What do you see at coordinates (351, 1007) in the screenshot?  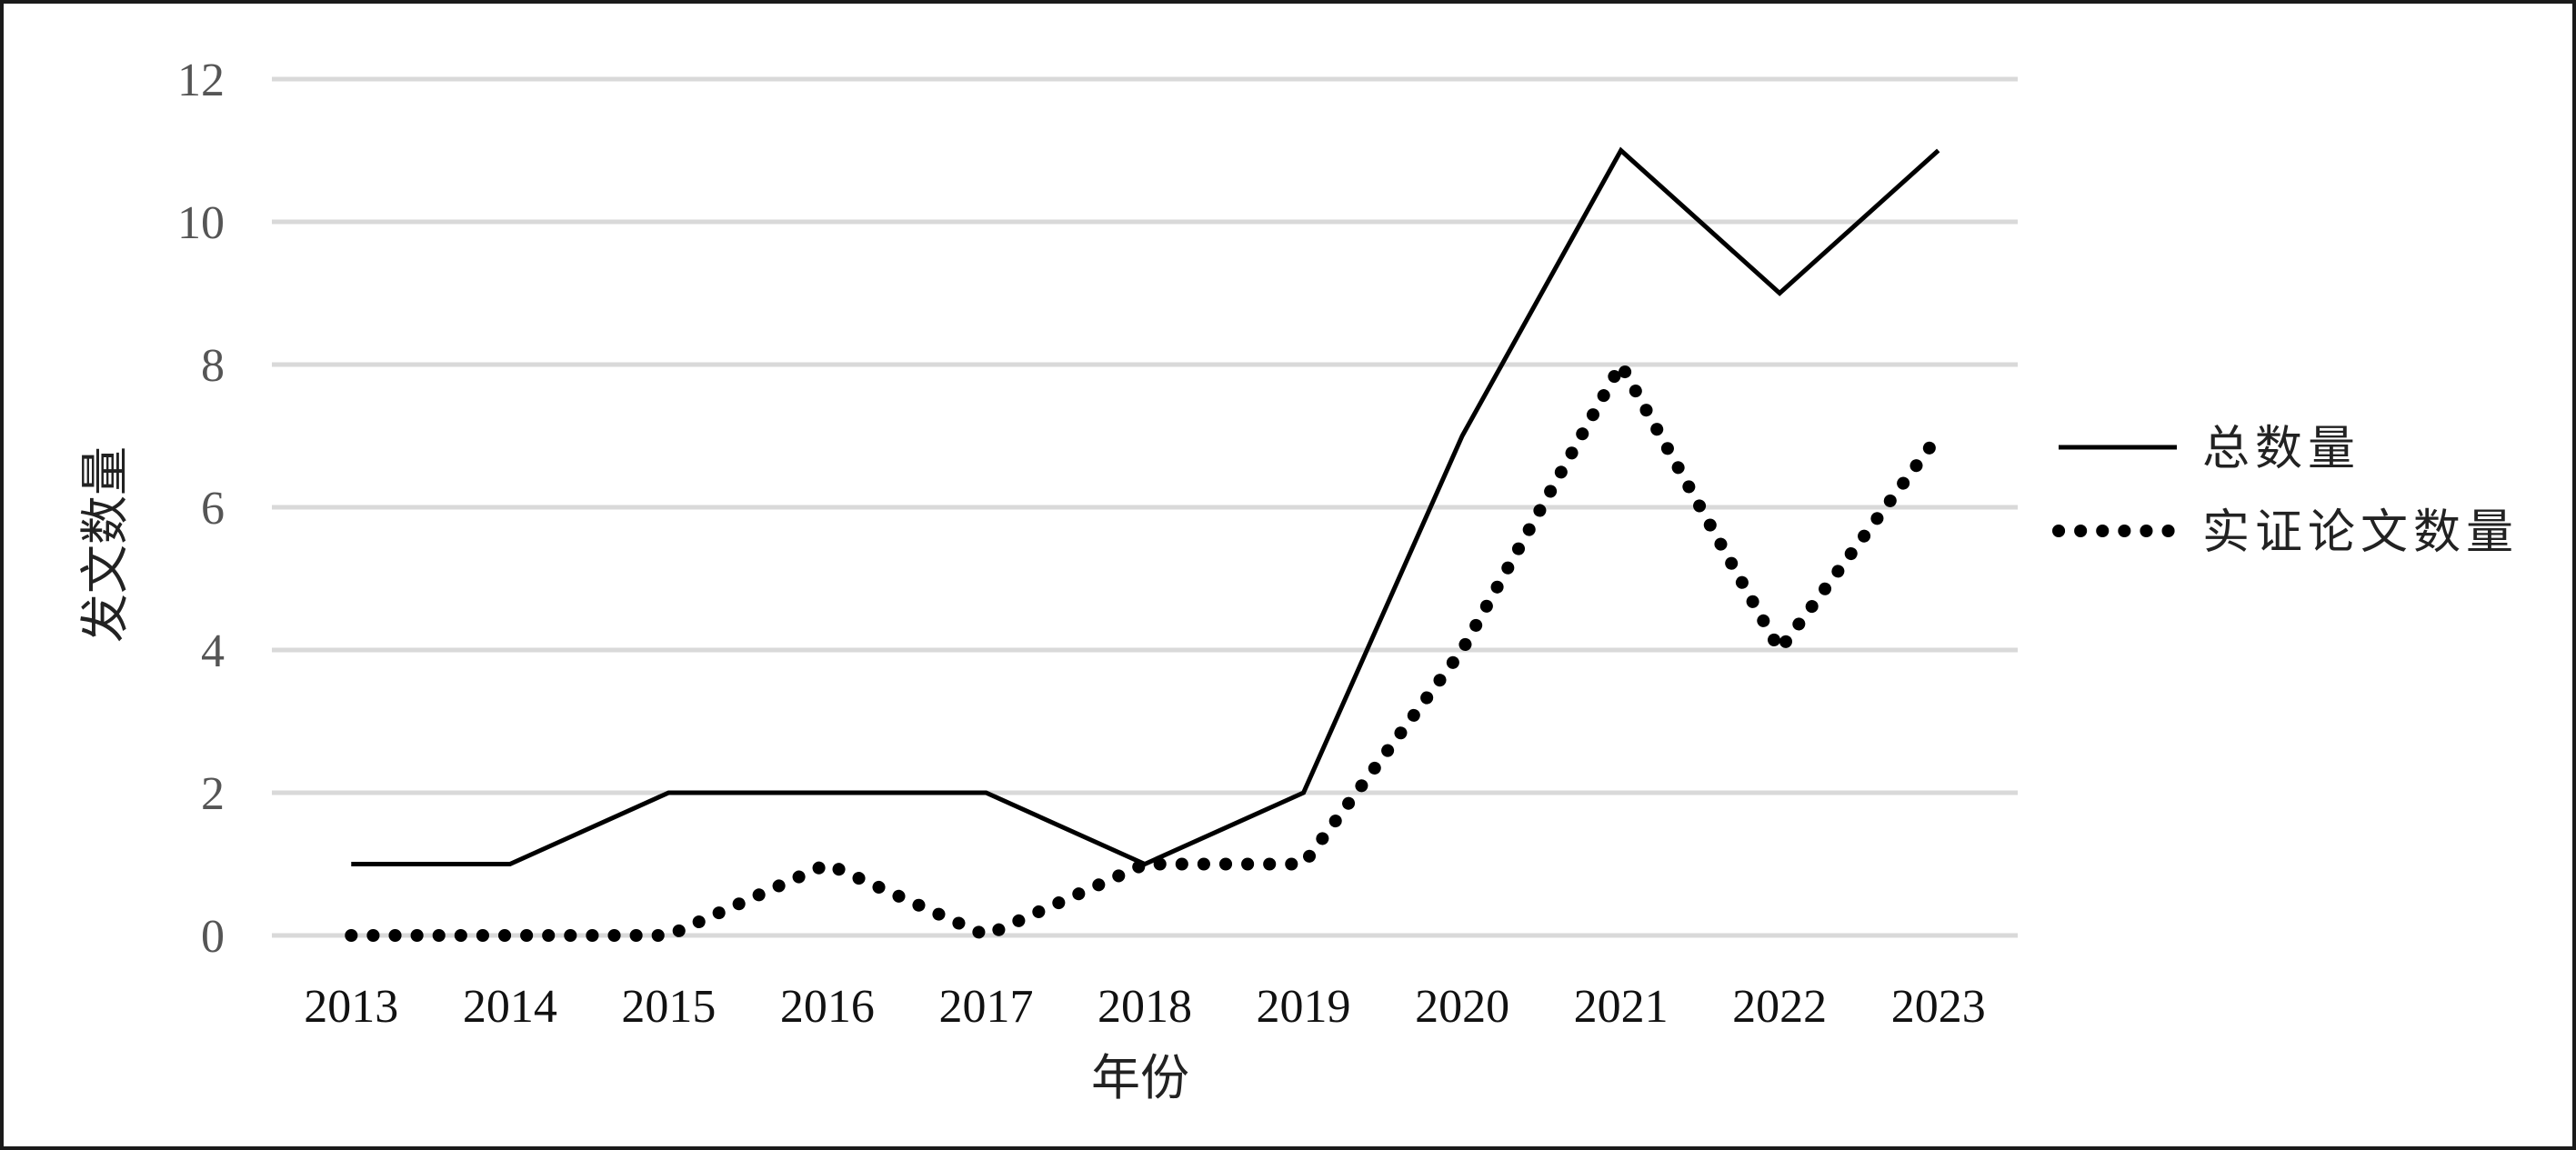 I see `x-tick-label: 2013` at bounding box center [351, 1007].